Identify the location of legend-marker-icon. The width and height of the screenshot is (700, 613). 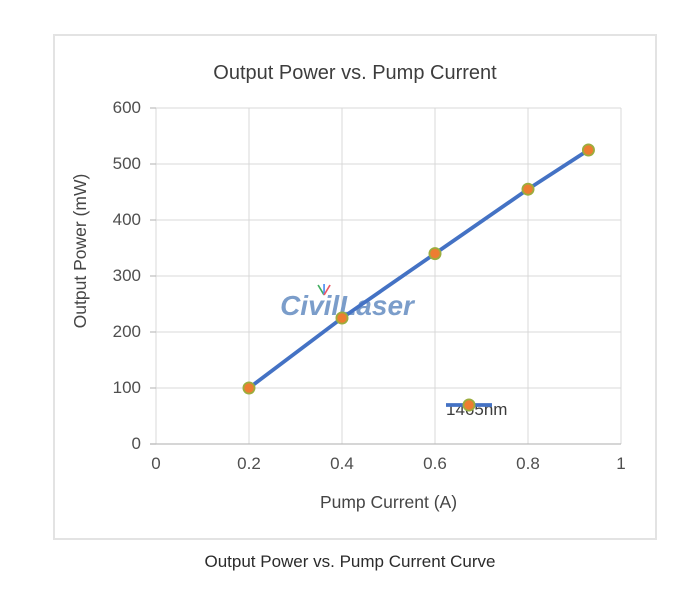
(469, 405).